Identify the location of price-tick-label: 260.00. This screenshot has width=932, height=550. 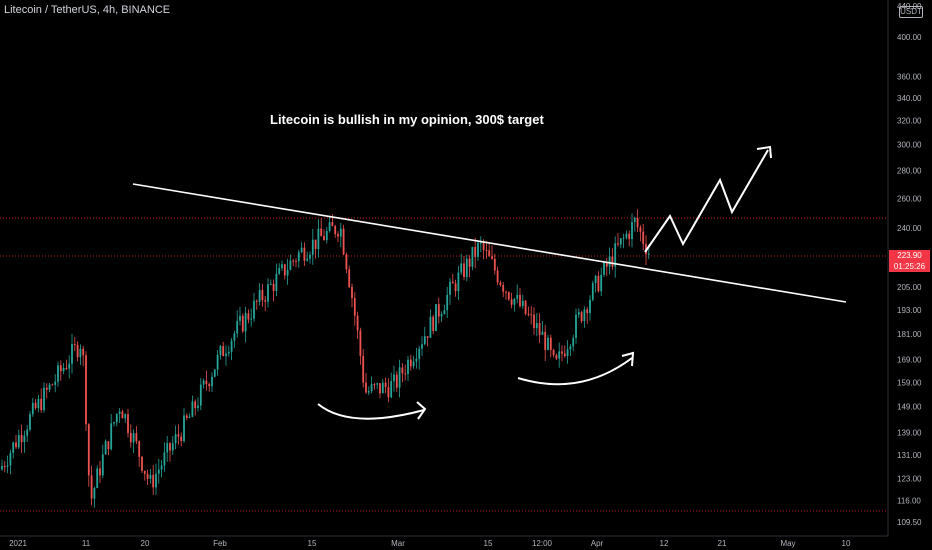
(909, 198).